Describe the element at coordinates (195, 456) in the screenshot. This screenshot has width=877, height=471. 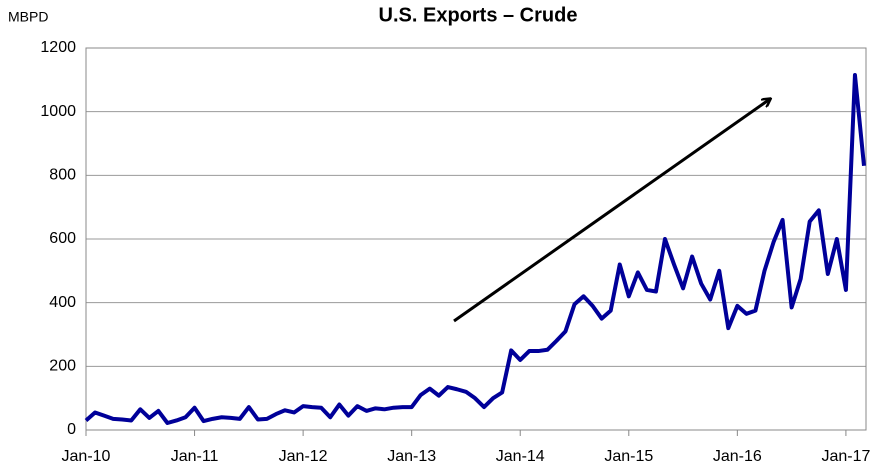
I see `x-tick-label: Jan-11` at that location.